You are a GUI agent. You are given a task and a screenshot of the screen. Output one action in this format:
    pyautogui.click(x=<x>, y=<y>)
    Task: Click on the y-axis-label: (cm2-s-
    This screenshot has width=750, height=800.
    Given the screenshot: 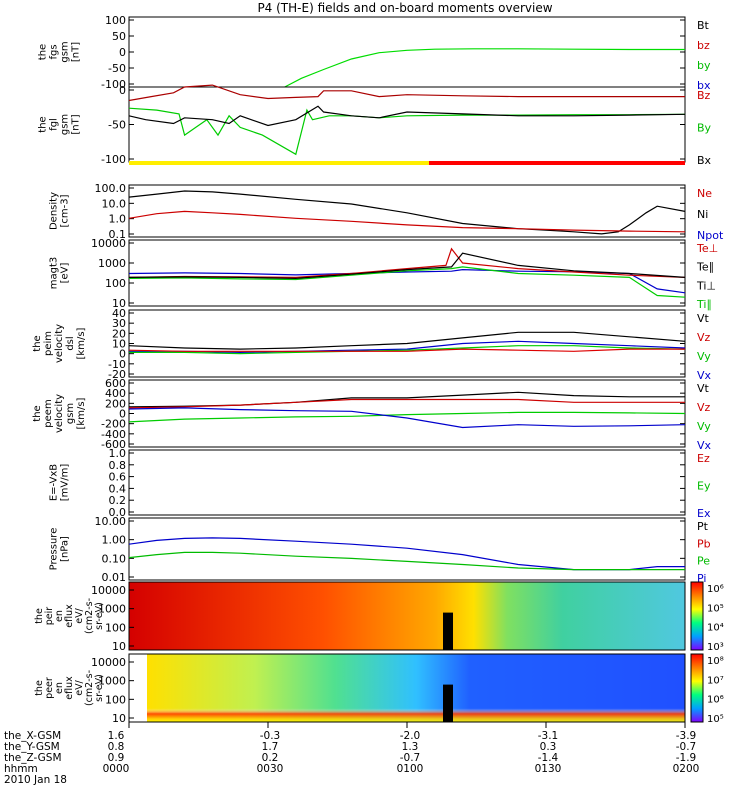 What is the action you would take?
    pyautogui.click(x=89, y=688)
    